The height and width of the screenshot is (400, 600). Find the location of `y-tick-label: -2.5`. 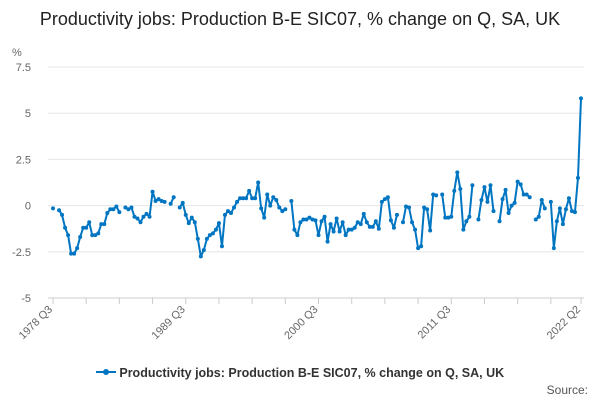

y-tick-label: -2.5 is located at coordinates (21, 253).